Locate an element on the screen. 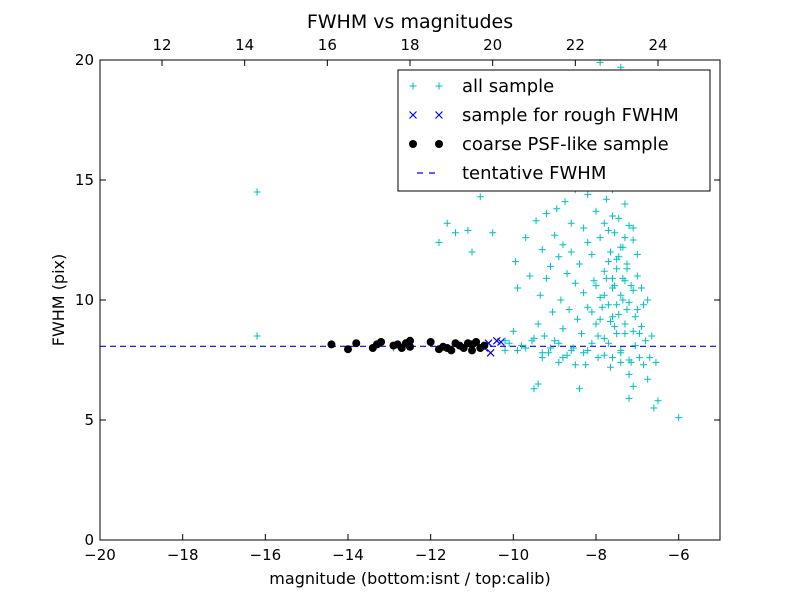  top-tick-label: 22 is located at coordinates (575, 45).